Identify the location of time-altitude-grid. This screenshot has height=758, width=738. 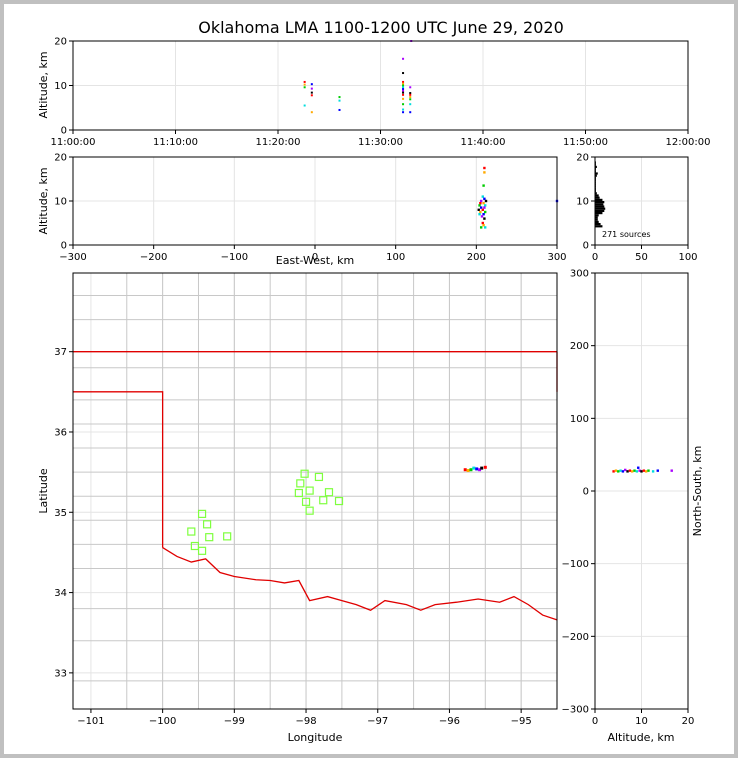
(380, 85).